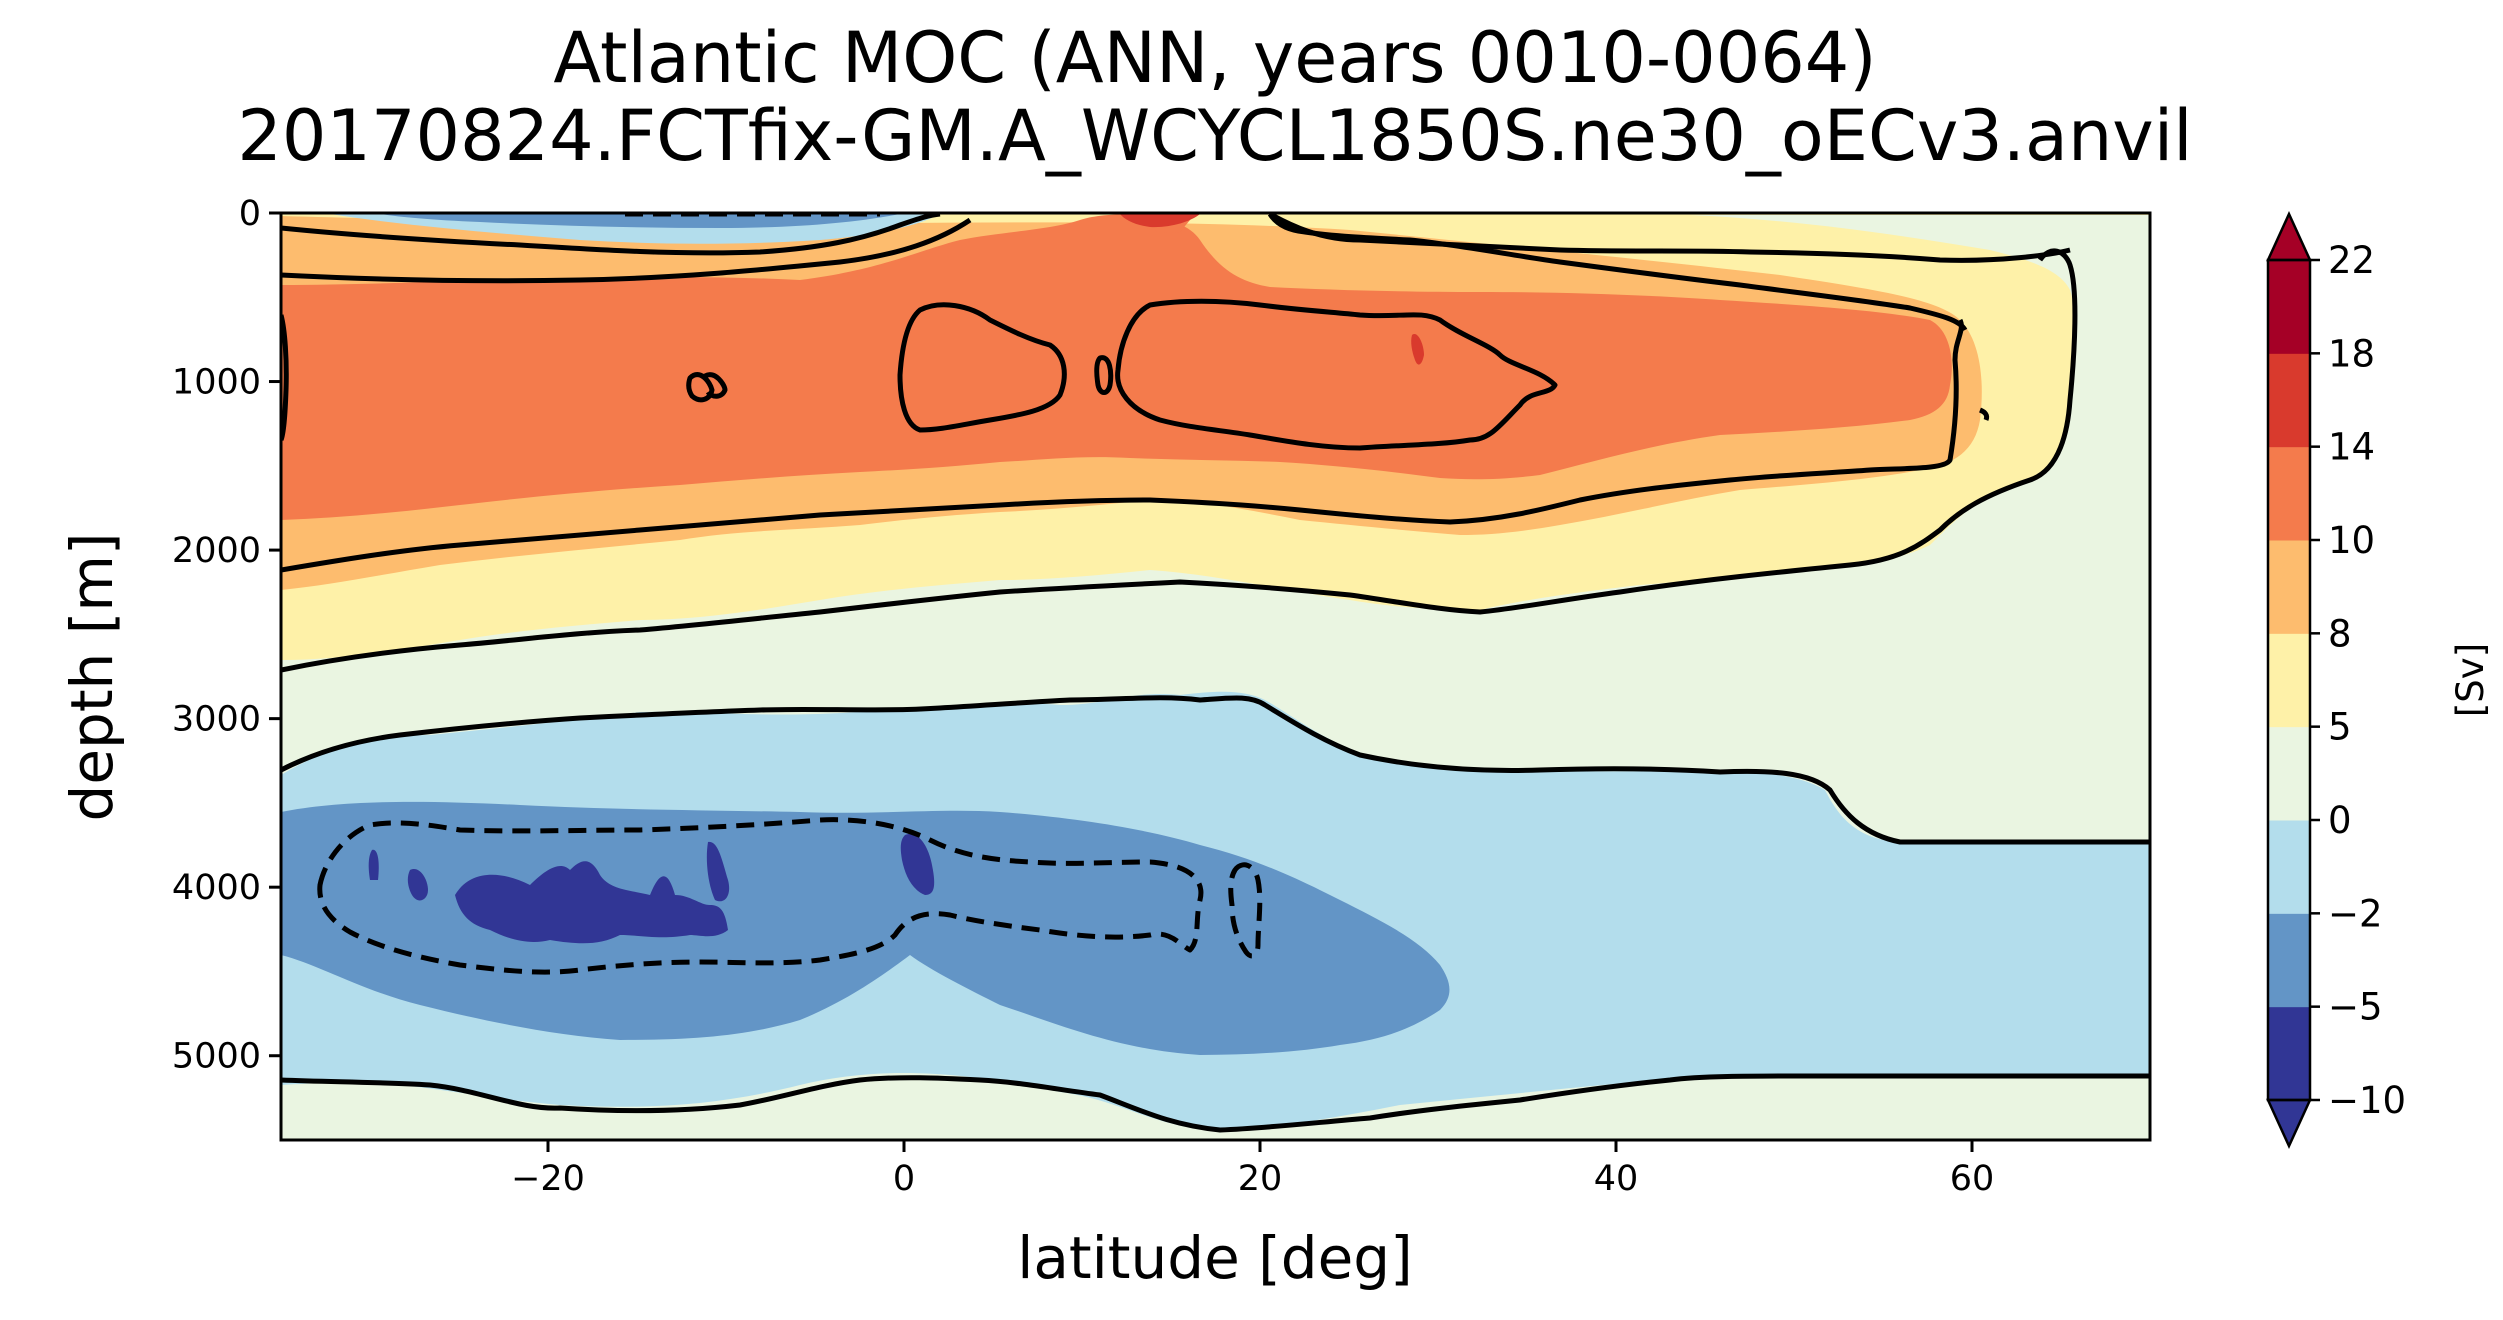 The height and width of the screenshot is (1320, 2503). I want to click on y-axis-label: depth [m], so click(92, 676).